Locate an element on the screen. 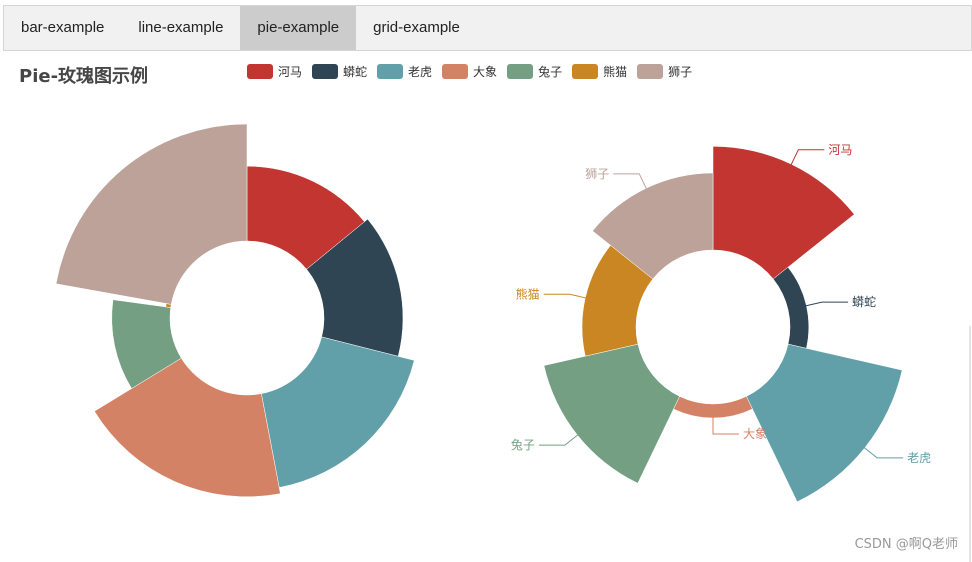 This screenshot has height=562, width=972. tab-bar-example: bar-example is located at coordinates (63, 27).